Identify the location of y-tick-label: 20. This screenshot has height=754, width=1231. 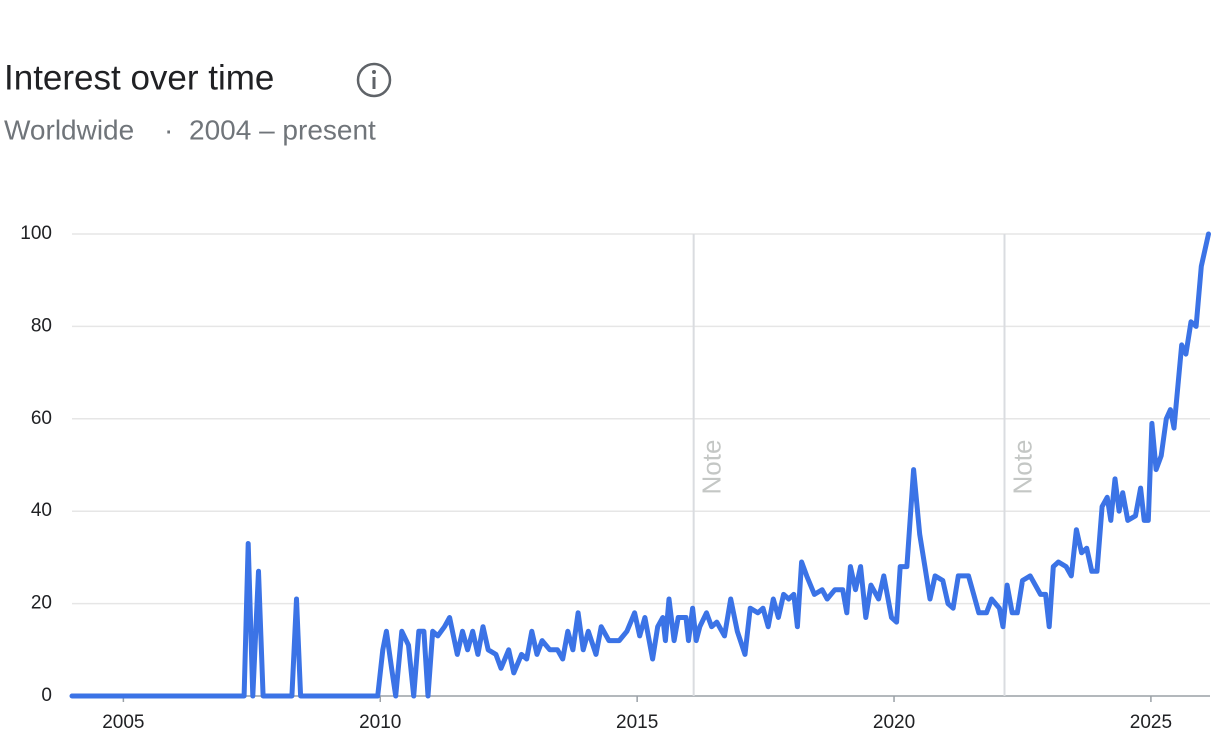
(41, 603).